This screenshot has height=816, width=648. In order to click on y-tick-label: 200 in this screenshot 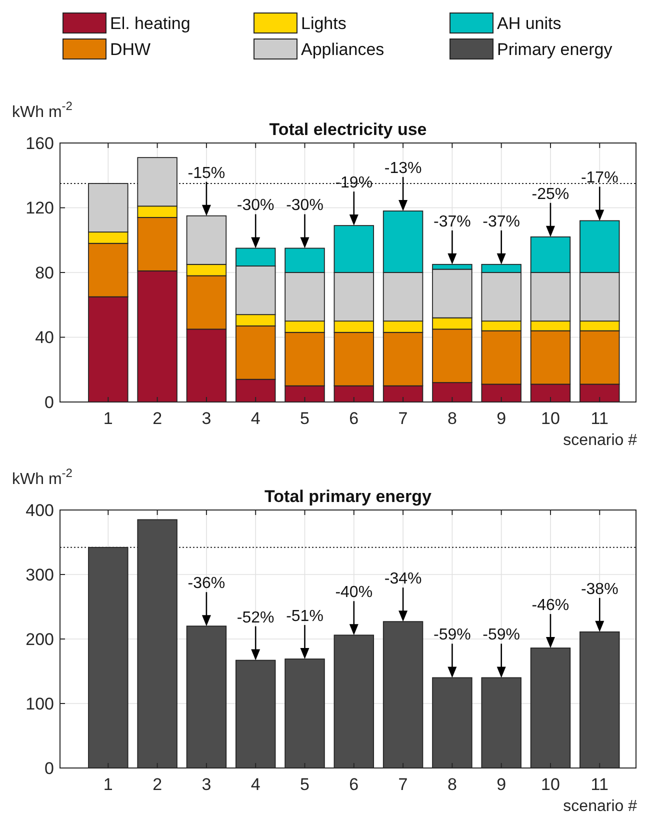, I will do `click(40, 639)`.